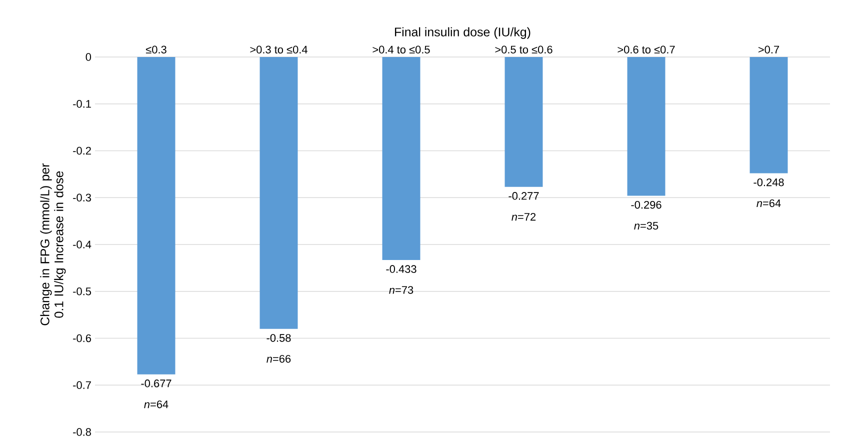 This screenshot has height=444, width=845. What do you see at coordinates (646, 226) in the screenshot?
I see `annotation: n=35` at bounding box center [646, 226].